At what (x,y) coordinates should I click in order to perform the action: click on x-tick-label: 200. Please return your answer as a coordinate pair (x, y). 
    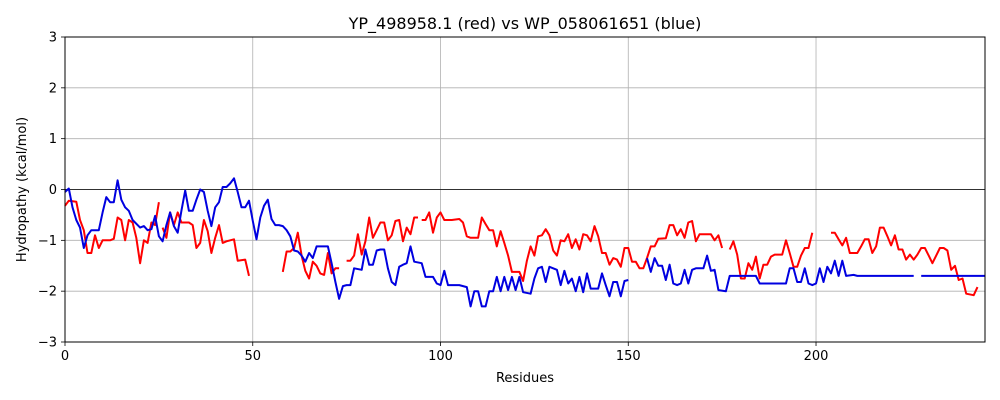
    Looking at the image, I should click on (816, 356).